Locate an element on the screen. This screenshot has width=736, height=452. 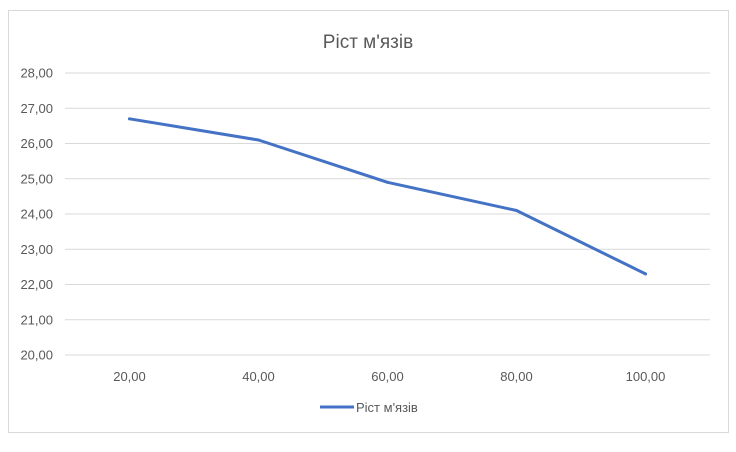
legend: Ріст м'язів is located at coordinates (369, 407).